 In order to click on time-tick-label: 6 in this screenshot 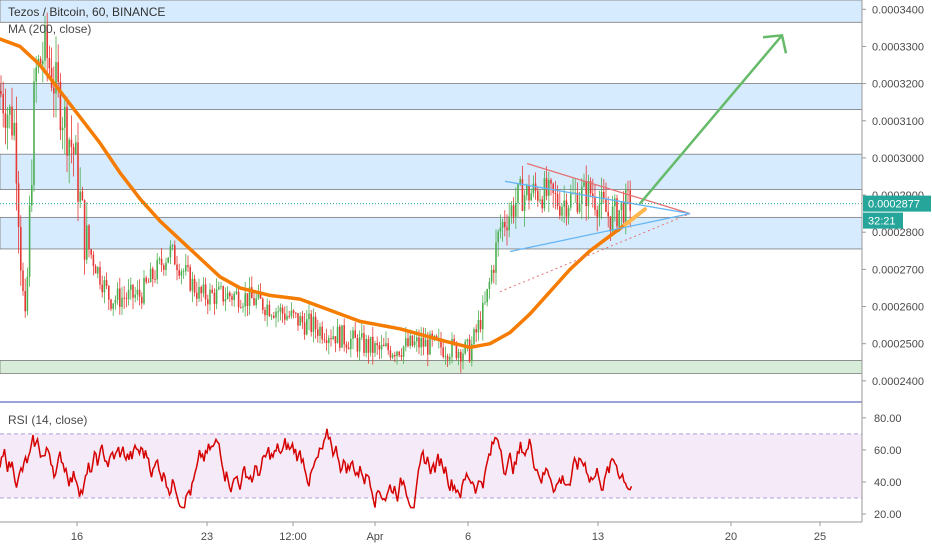, I will do `click(468, 537)`.